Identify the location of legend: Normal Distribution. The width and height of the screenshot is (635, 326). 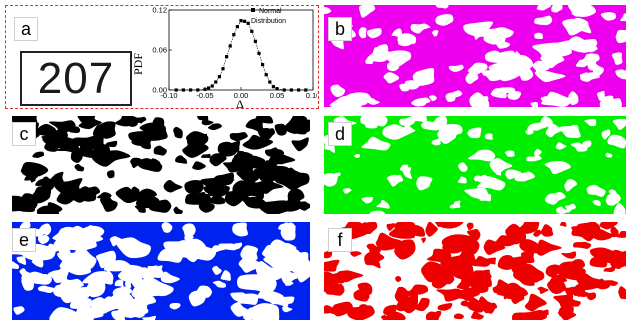
(268, 16).